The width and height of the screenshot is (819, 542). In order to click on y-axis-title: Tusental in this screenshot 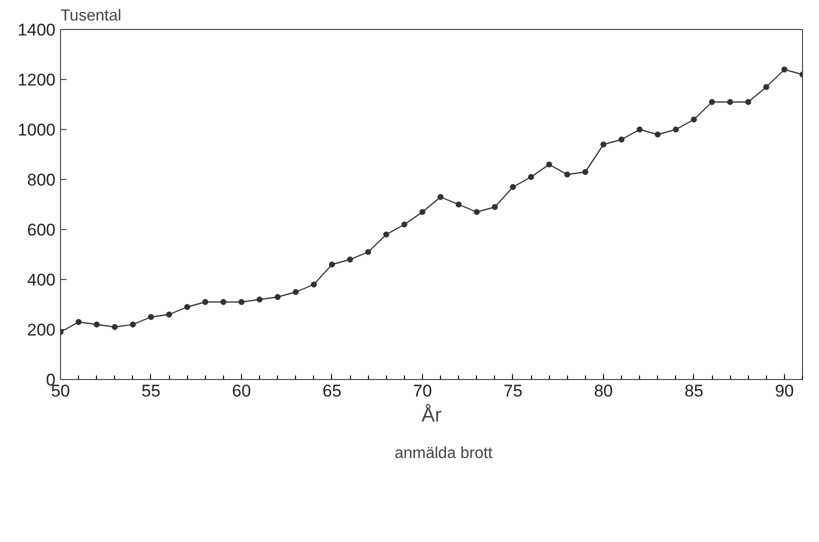, I will do `click(91, 16)`.